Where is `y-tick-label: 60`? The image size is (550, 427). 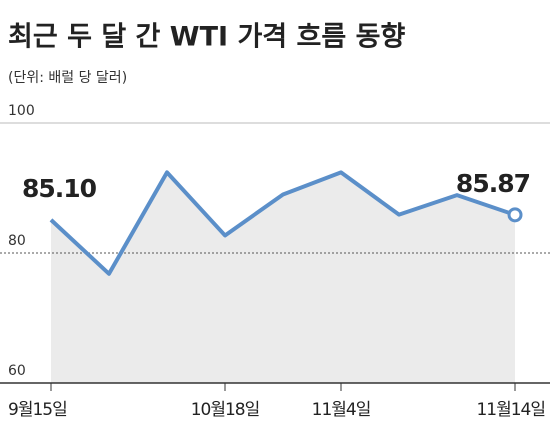
y-tick-label: 60 is located at coordinates (17, 371).